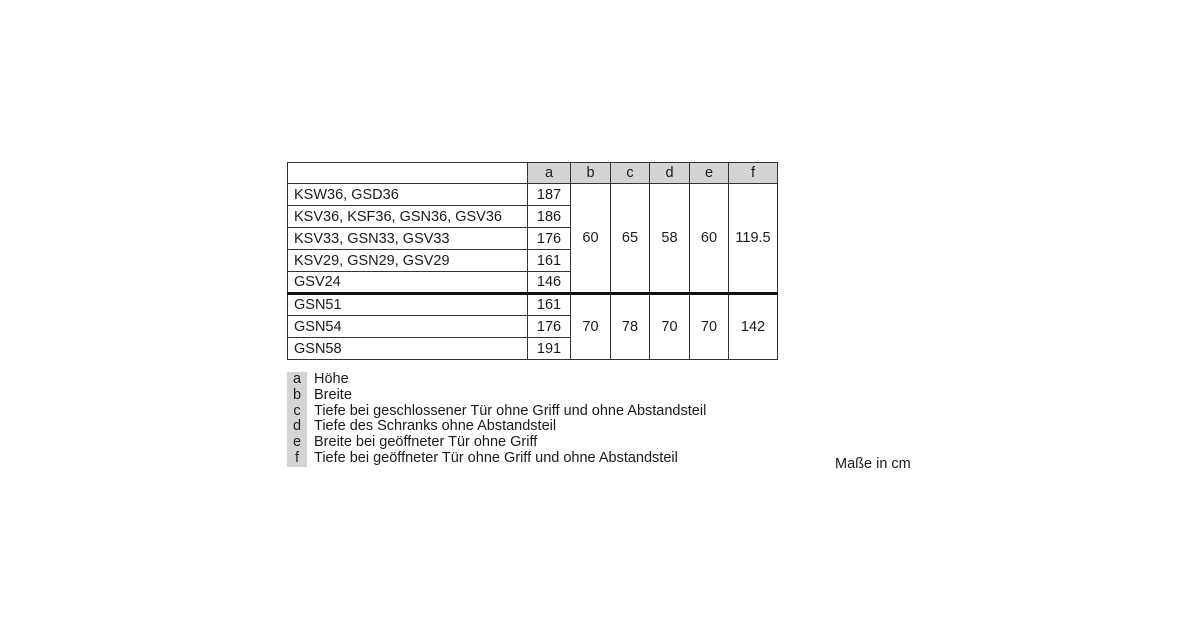 Image resolution: width=1200 pixels, height=630 pixels. Describe the element at coordinates (407, 194) in the screenshot. I see `model-cell: KSW36, GSD36` at that location.